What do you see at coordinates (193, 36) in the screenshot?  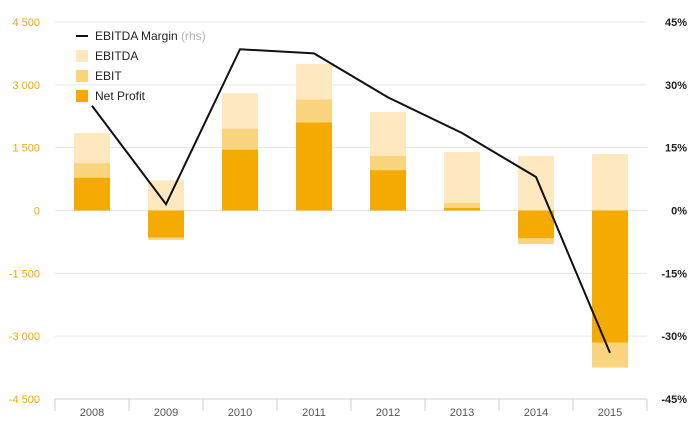 I see `legend-label-rhs-note: (rhs)` at bounding box center [193, 36].